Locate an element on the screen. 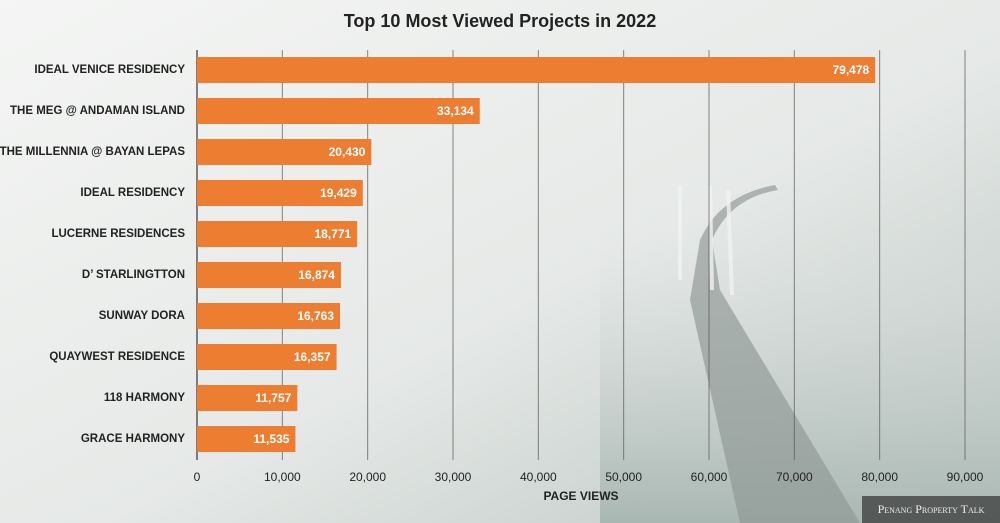  y-tick-label: THE MEG @ ANDAMAN ISLAND is located at coordinates (97, 111).